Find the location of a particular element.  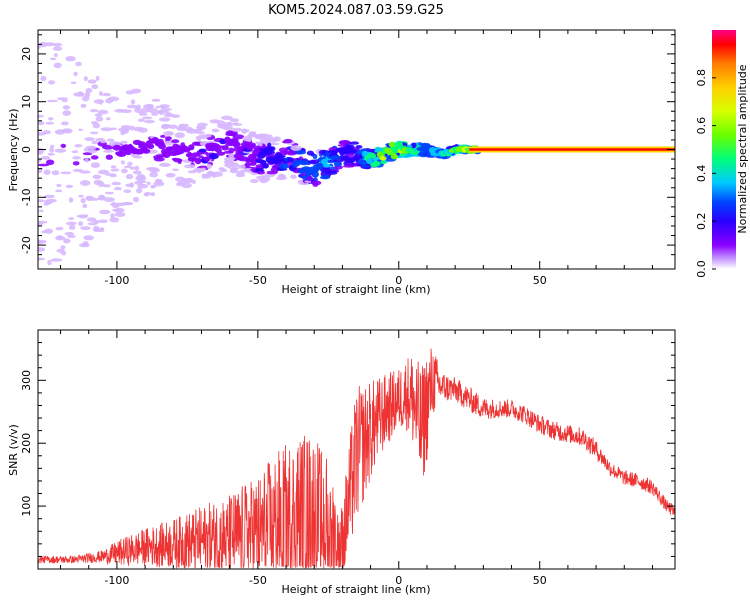

colorbar-gradient is located at coordinates (724, 149).